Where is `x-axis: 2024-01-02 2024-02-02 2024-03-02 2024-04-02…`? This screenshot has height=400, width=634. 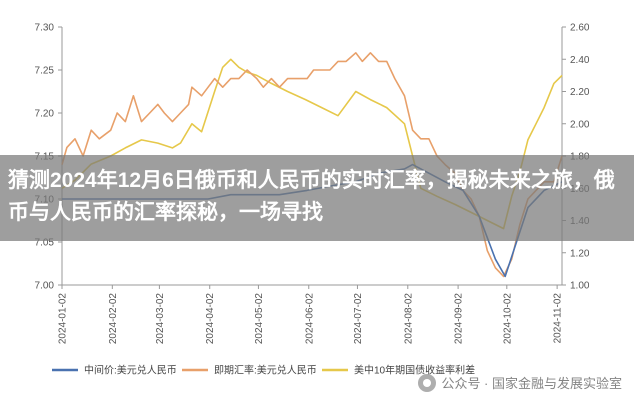 x-axis: 2024-01-02 2024-02-02 2024-03-02 2024-04-02… is located at coordinates (311, 314).